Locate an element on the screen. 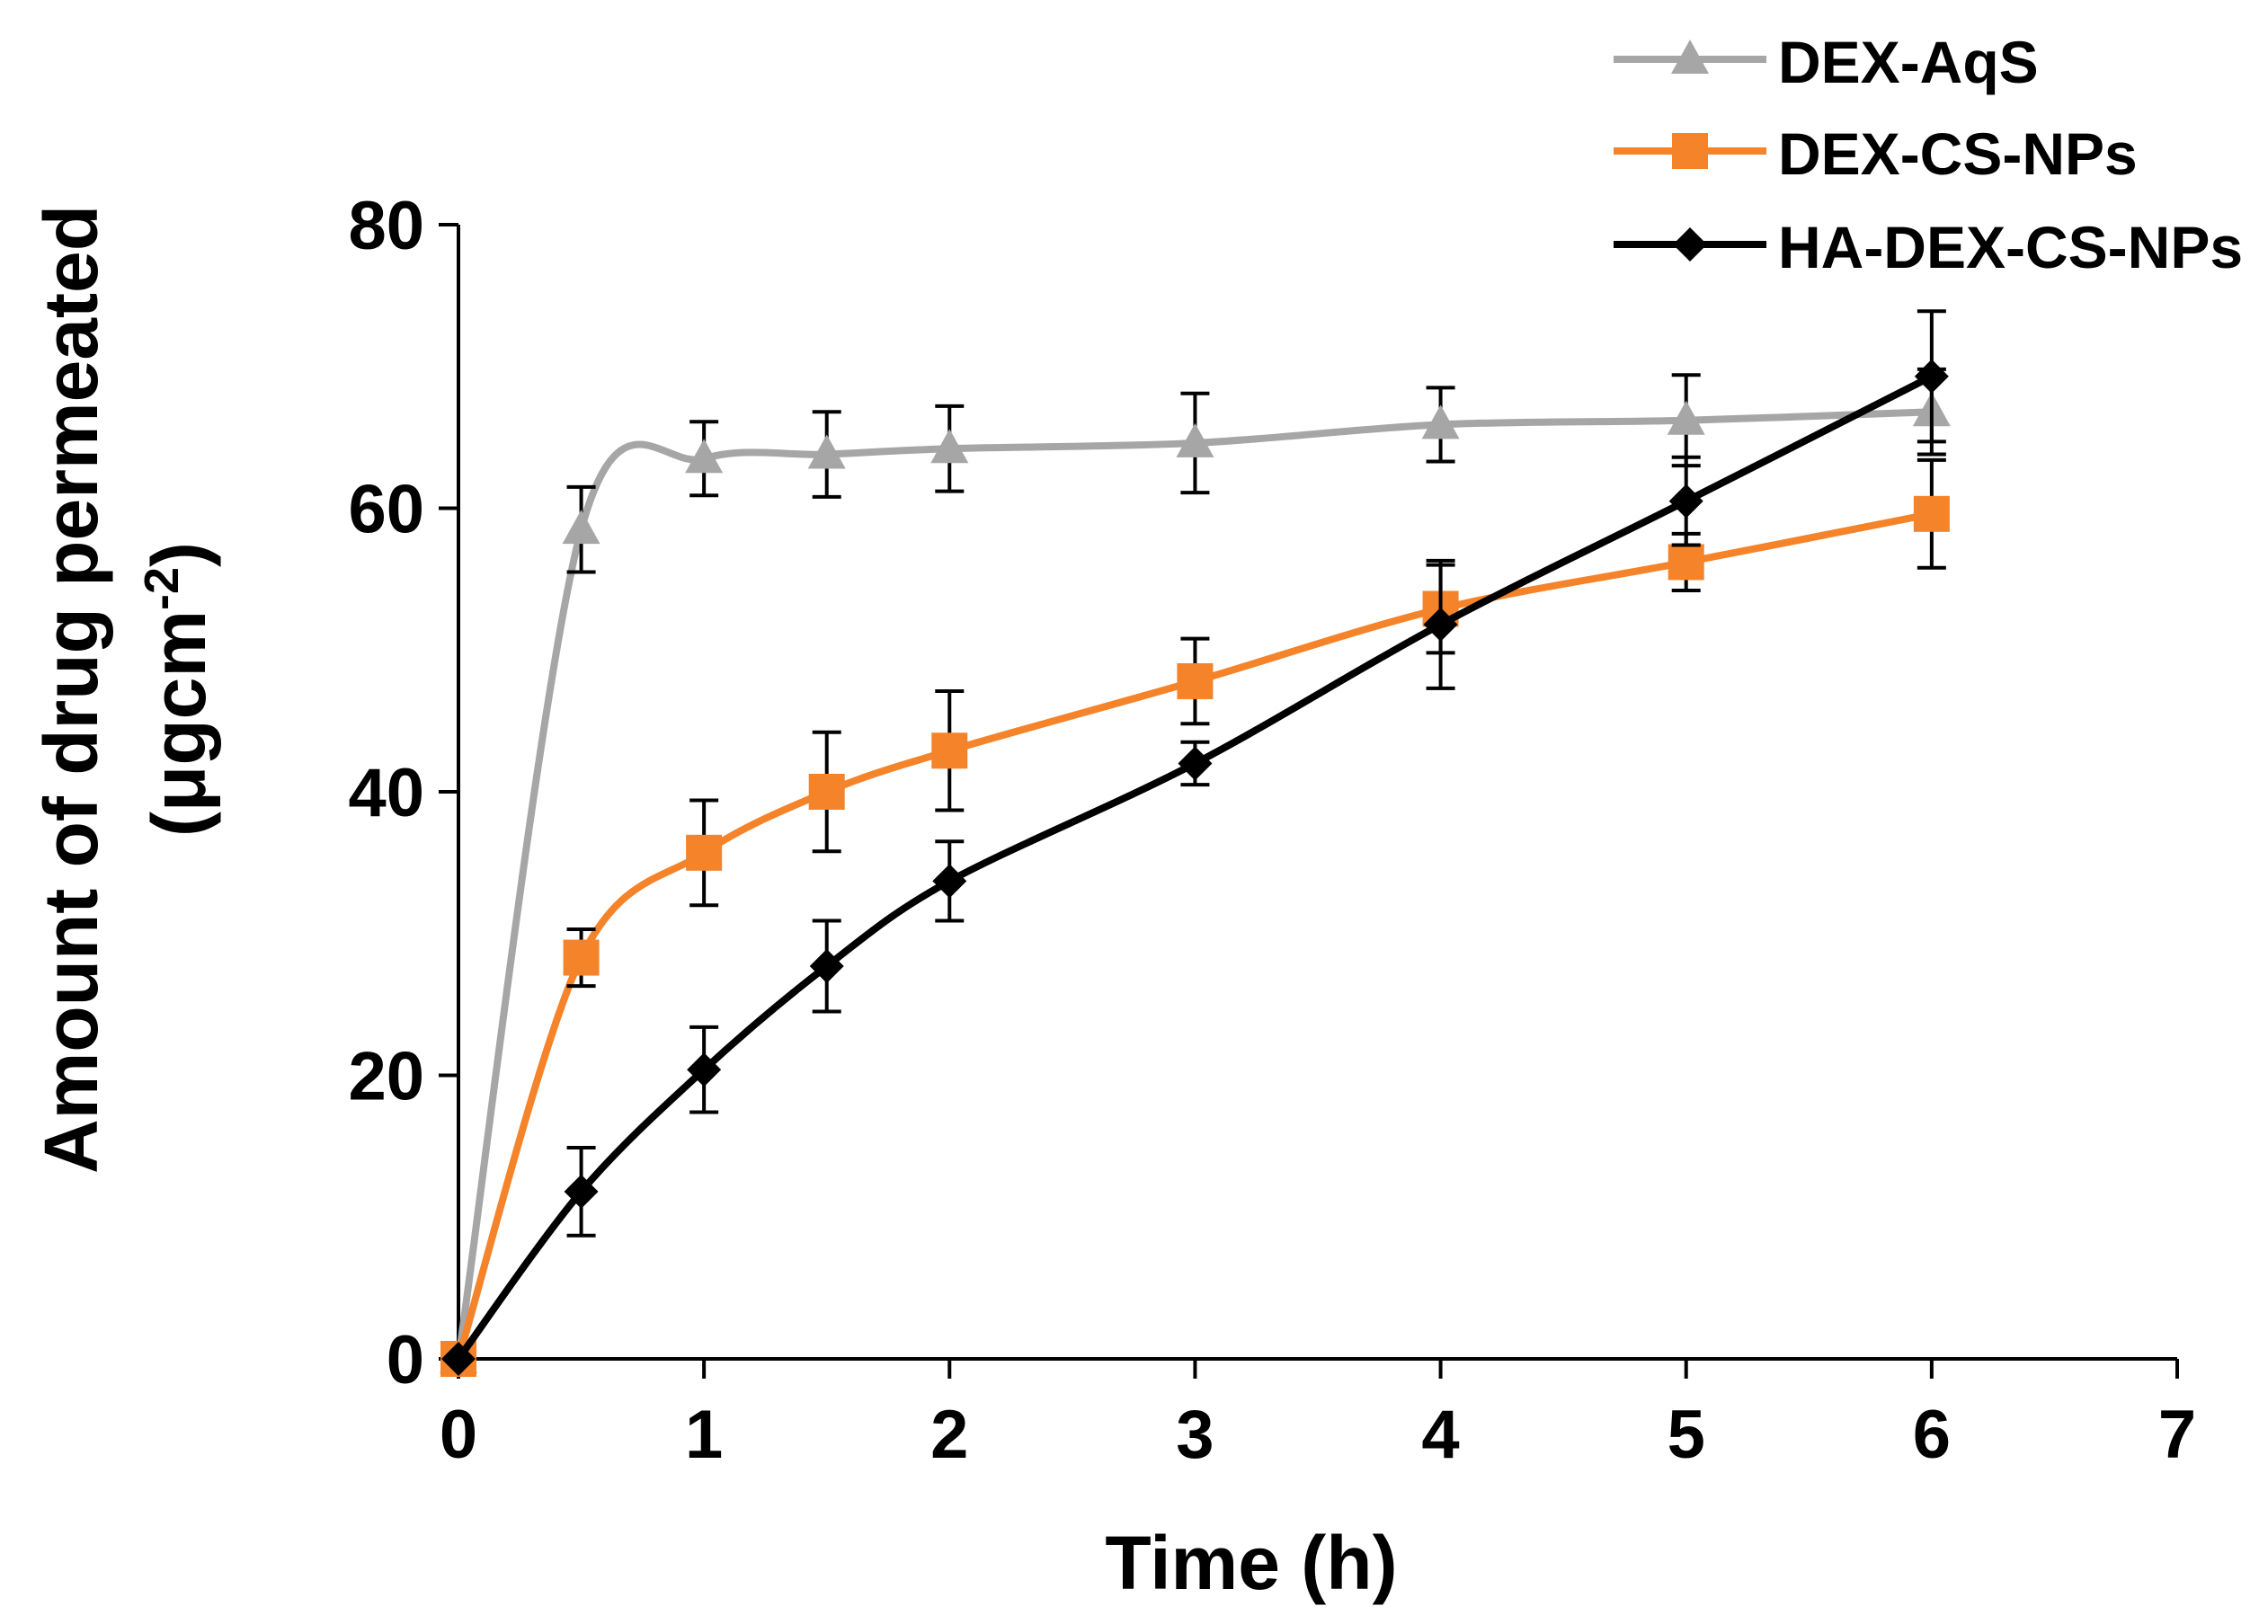  y-axis-title-line1: Amount of drug permeated is located at coordinates (71, 689).